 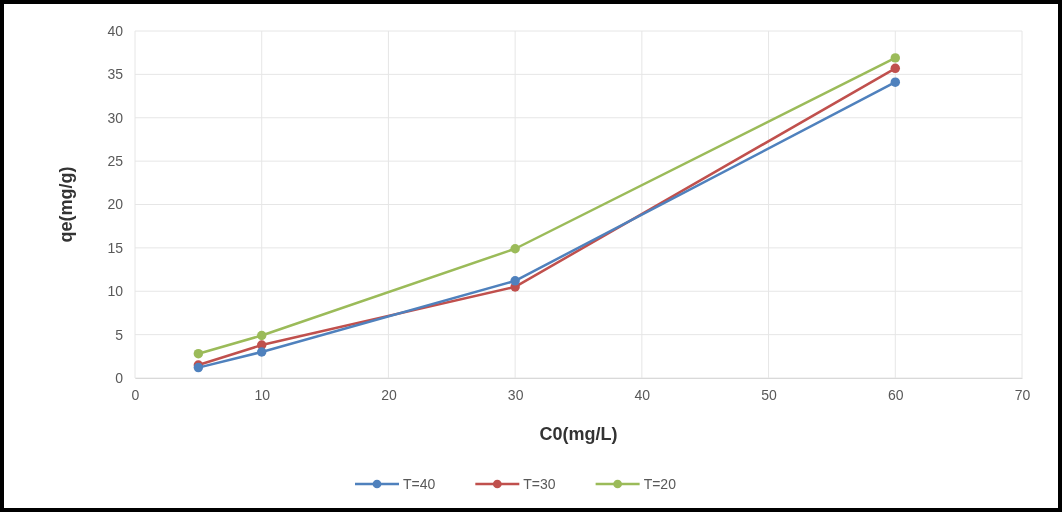 I want to click on y-tick-label: 5, so click(x=119, y=334).